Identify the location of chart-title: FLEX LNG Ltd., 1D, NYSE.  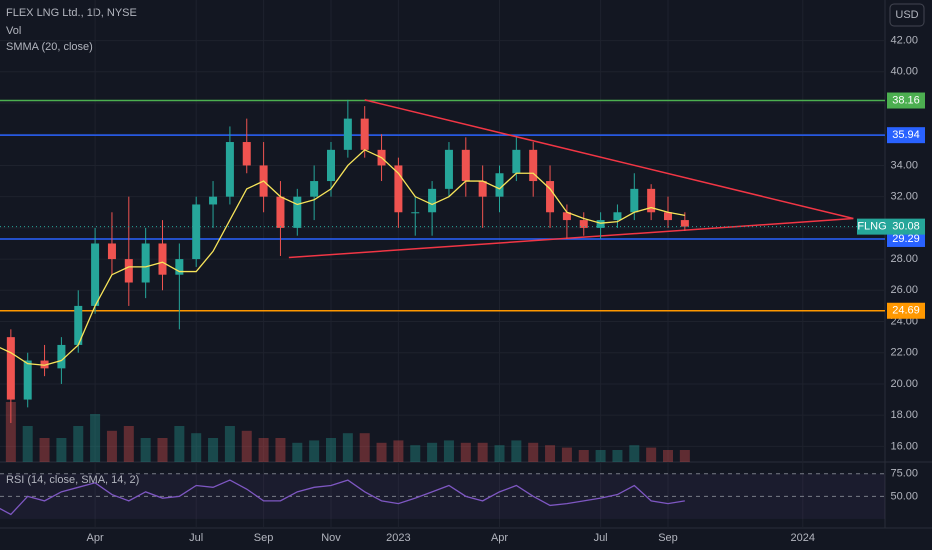
(71, 13).